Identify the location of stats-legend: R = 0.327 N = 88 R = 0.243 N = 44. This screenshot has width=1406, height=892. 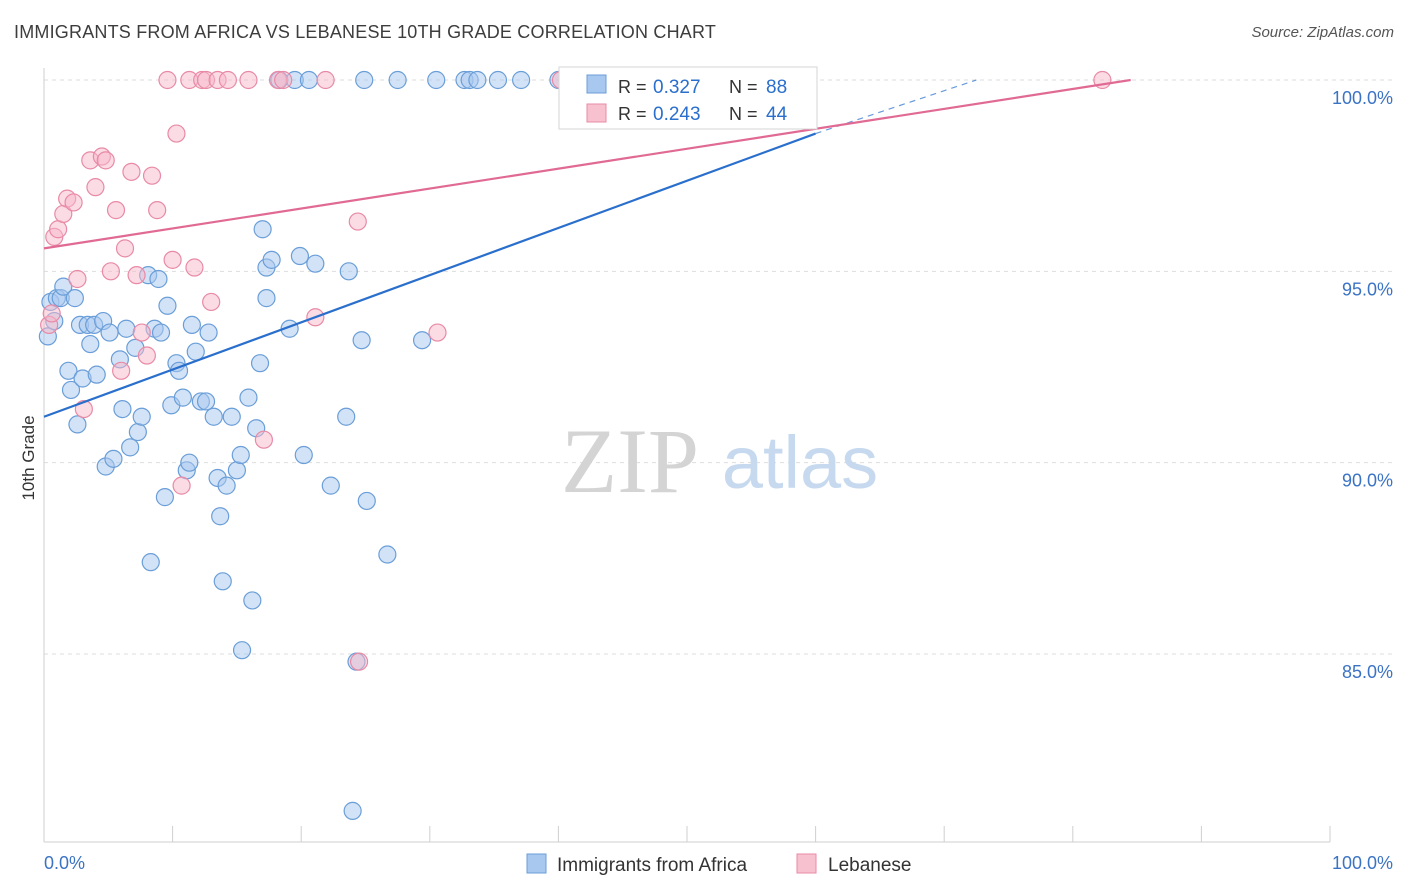
(688, 98).